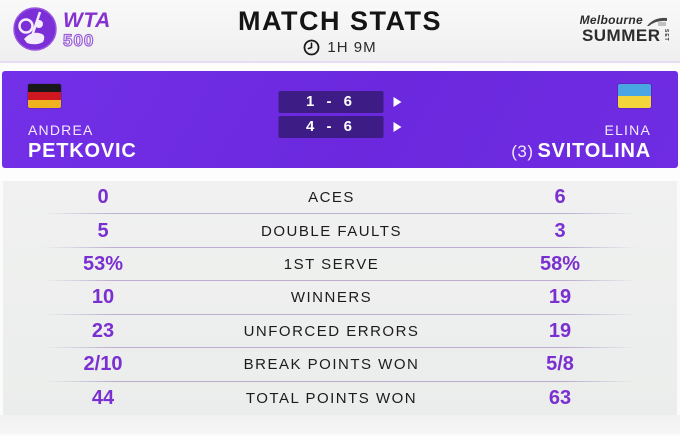 Image resolution: width=680 pixels, height=436 pixels. Describe the element at coordinates (666, 35) in the screenshot. I see `event-sub-label: SET` at that location.